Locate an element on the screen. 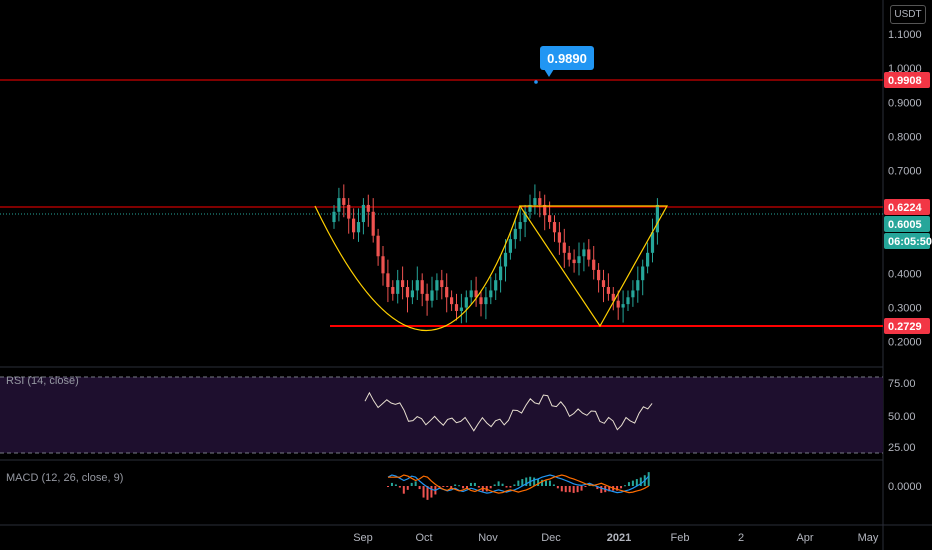  cup-curve is located at coordinates (417, 268).